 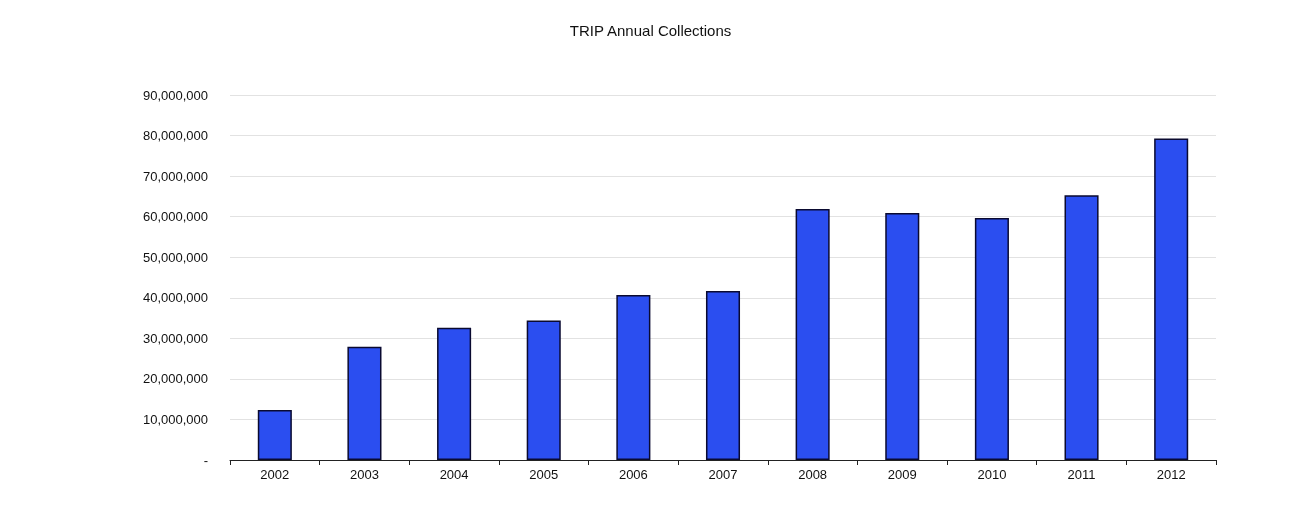 What do you see at coordinates (544, 474) in the screenshot?
I see `x-tick-label: 2005` at bounding box center [544, 474].